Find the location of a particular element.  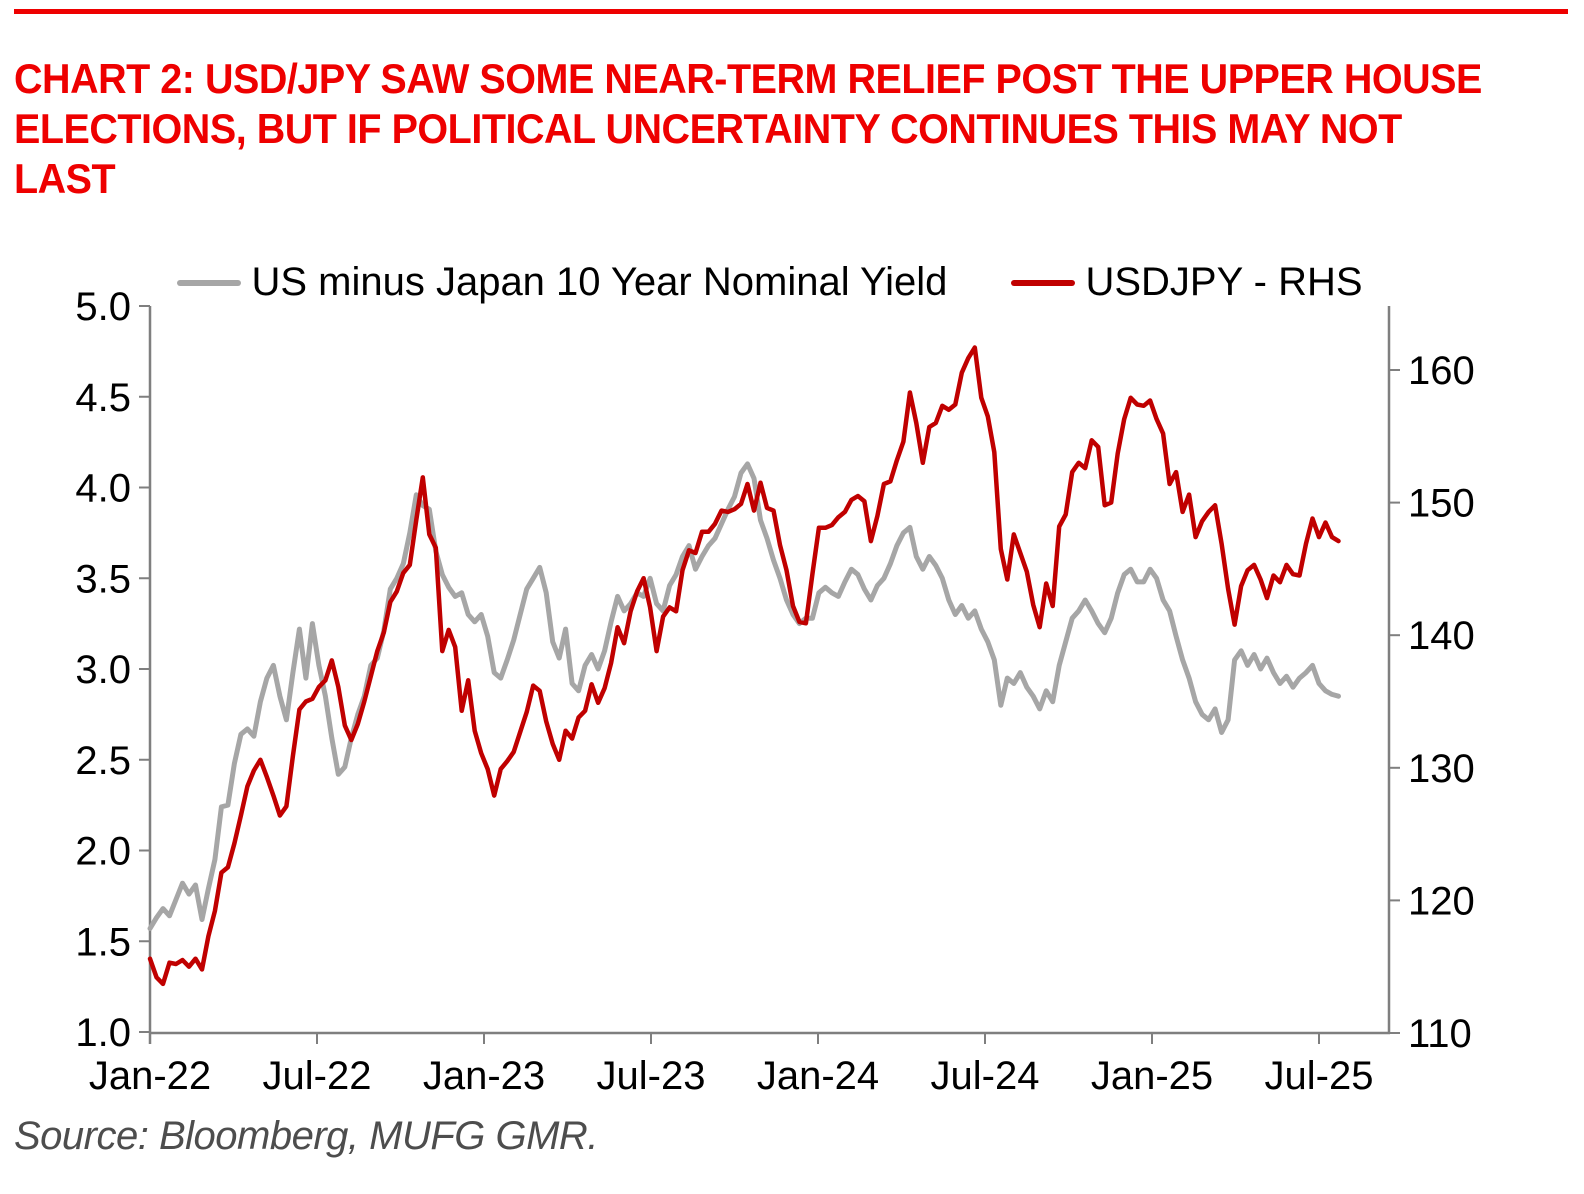

x-axis-tick-label: Jan-22 is located at coordinates (150, 1076).